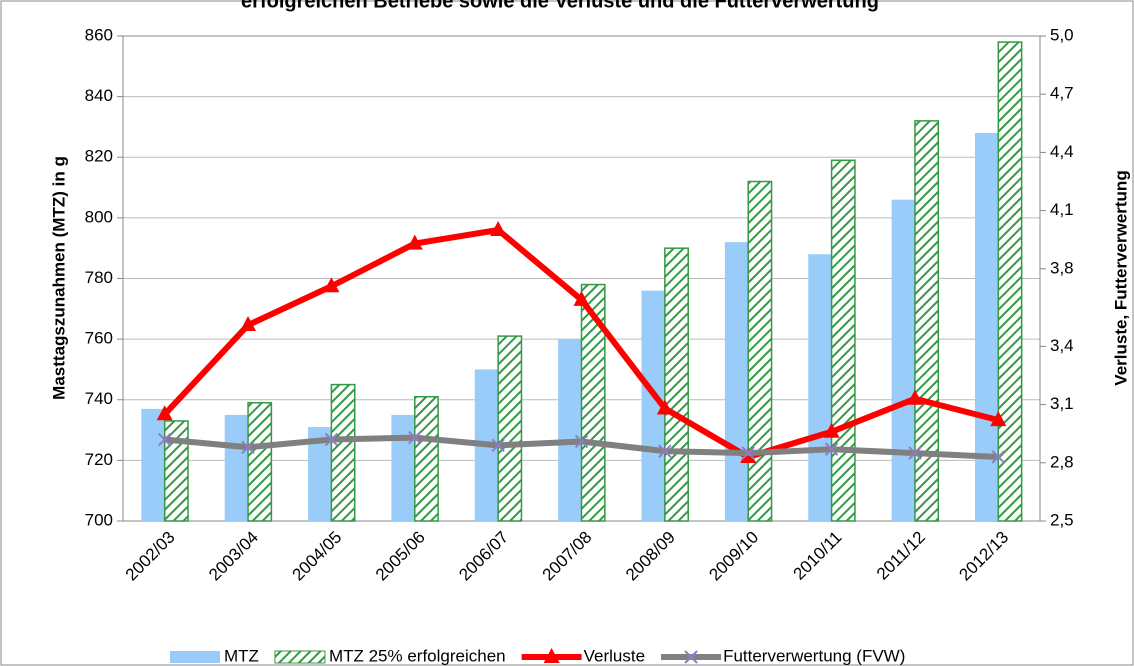 The image size is (1134, 666). I want to click on y-tick-label: 740, so click(99, 398).